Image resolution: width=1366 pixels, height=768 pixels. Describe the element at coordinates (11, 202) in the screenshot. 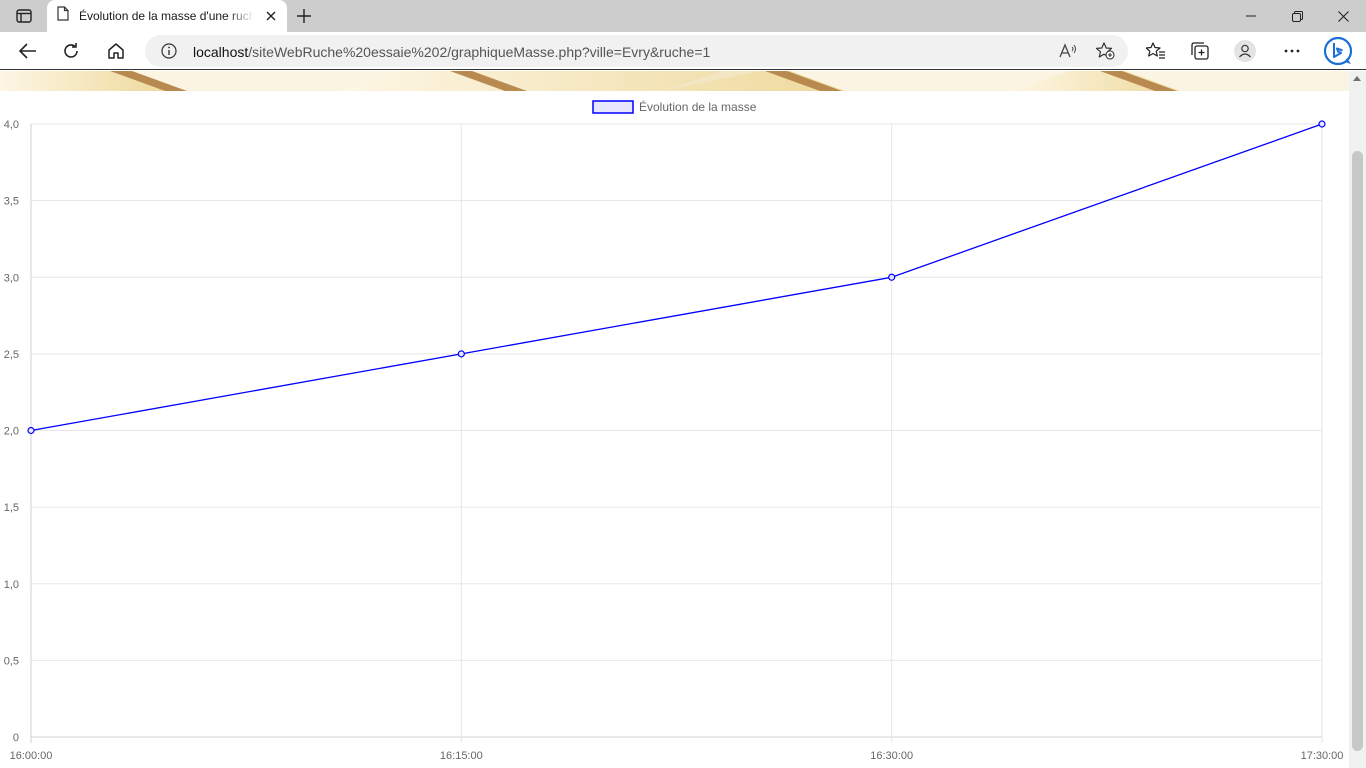

I see `y-tick-label: 3,5` at that location.